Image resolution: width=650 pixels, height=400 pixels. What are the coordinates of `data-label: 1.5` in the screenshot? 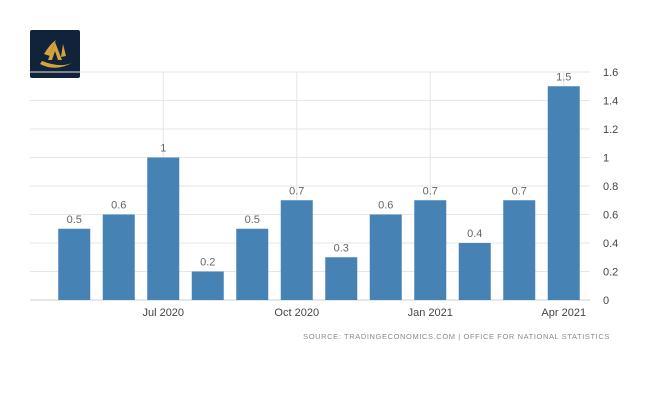 It's located at (563, 77).